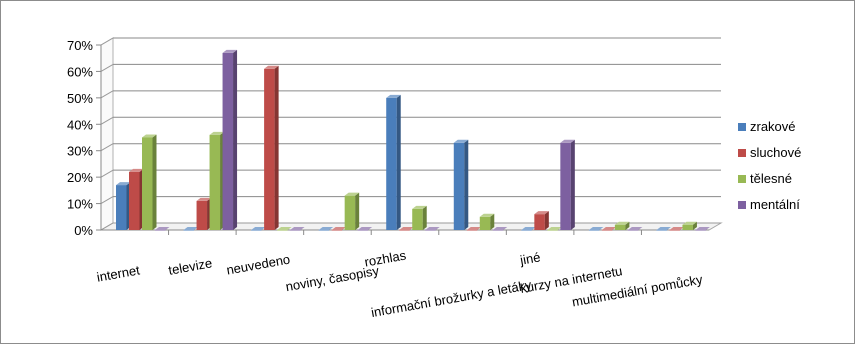  What do you see at coordinates (80, 204) in the screenshot?
I see `y-tick-label: 10%` at bounding box center [80, 204].